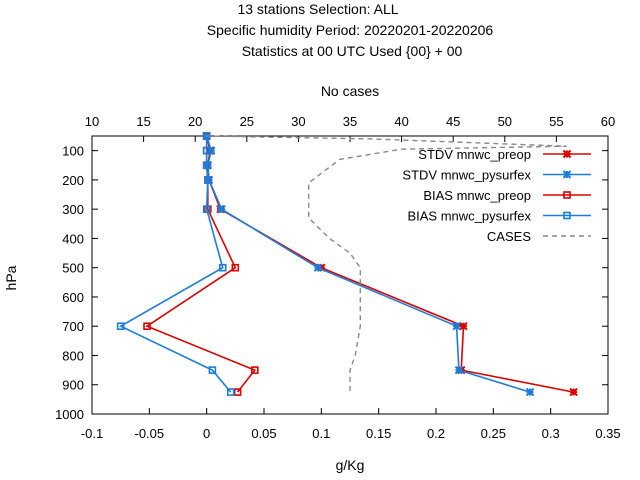 Image resolution: width=640 pixels, height=480 pixels. What do you see at coordinates (469, 216) in the screenshot?
I see `legend-label: BIAS mnwc_pysurfex` at bounding box center [469, 216].